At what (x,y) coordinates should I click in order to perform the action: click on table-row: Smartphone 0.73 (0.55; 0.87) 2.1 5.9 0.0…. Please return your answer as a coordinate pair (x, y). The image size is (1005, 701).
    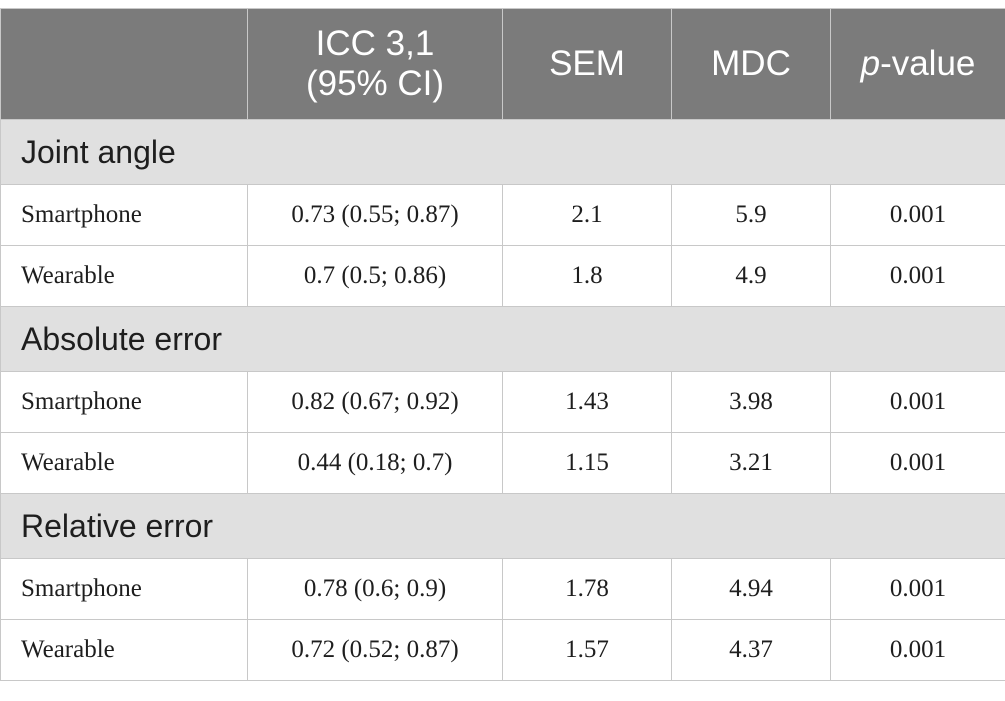
    Looking at the image, I should click on (502, 215).